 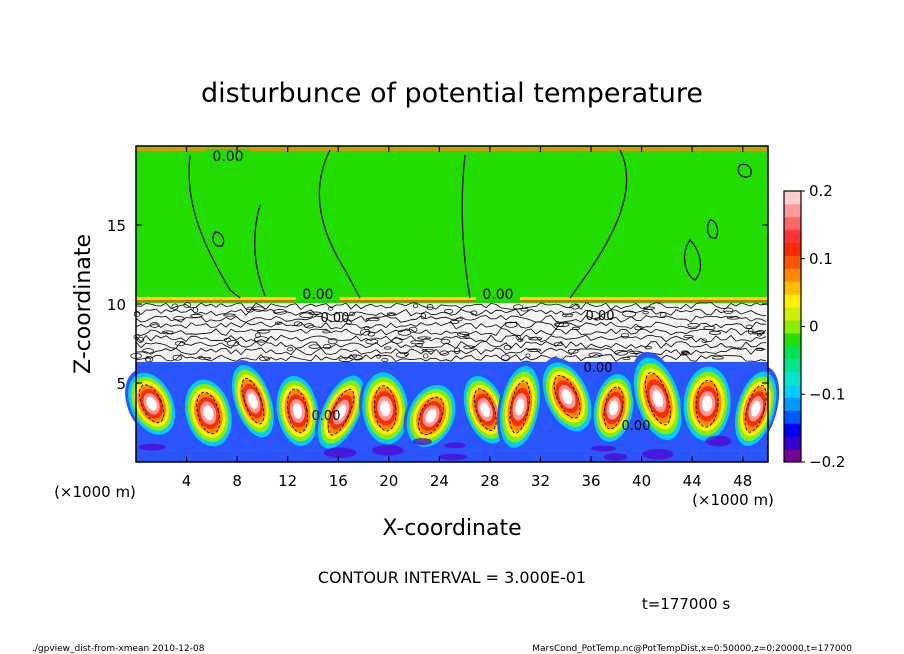 I want to click on x-tick-label: 12, so click(x=287, y=481).